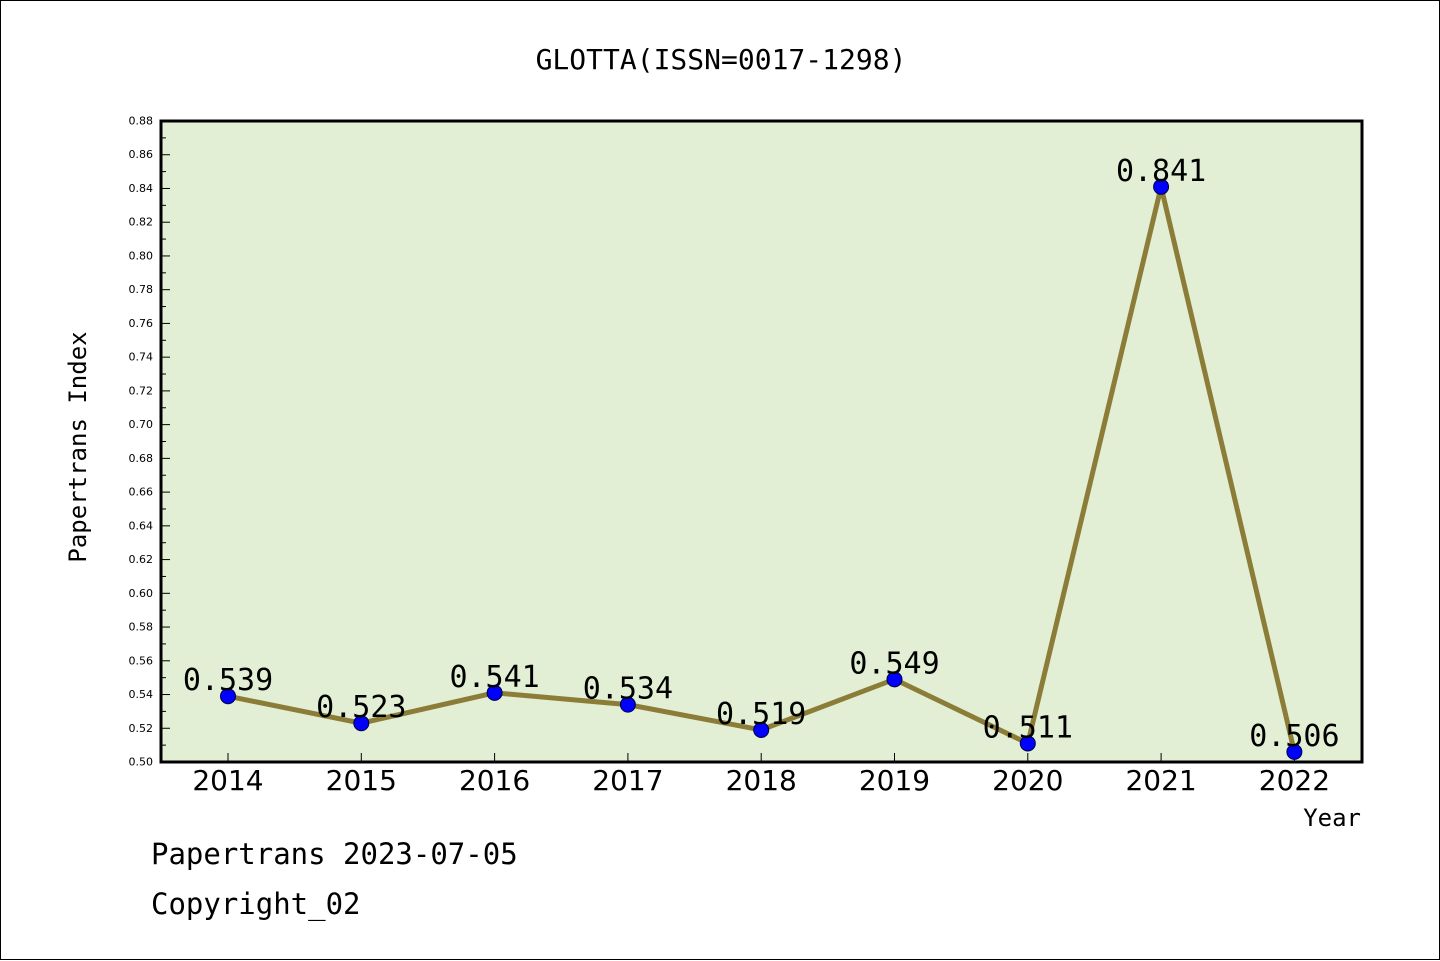 This screenshot has width=1440, height=961. Describe the element at coordinates (361, 707) in the screenshot. I see `data-label: 0.523` at that location.